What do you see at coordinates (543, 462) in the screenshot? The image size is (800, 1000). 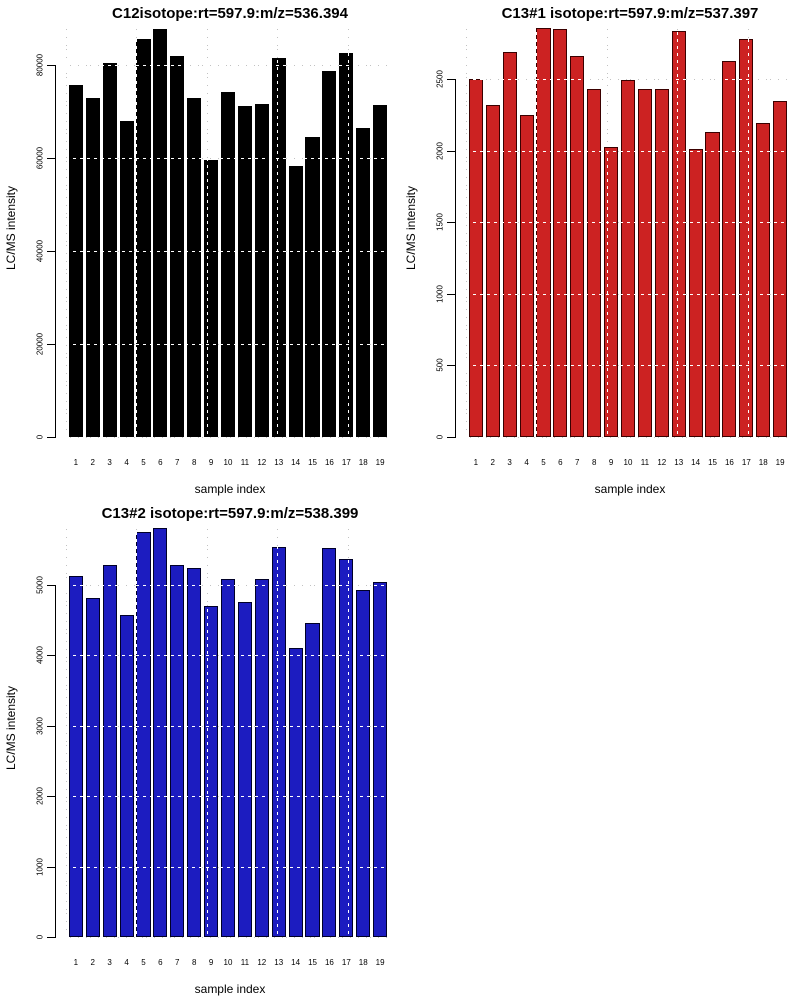 I see `x-tick-label: 5` at bounding box center [543, 462].